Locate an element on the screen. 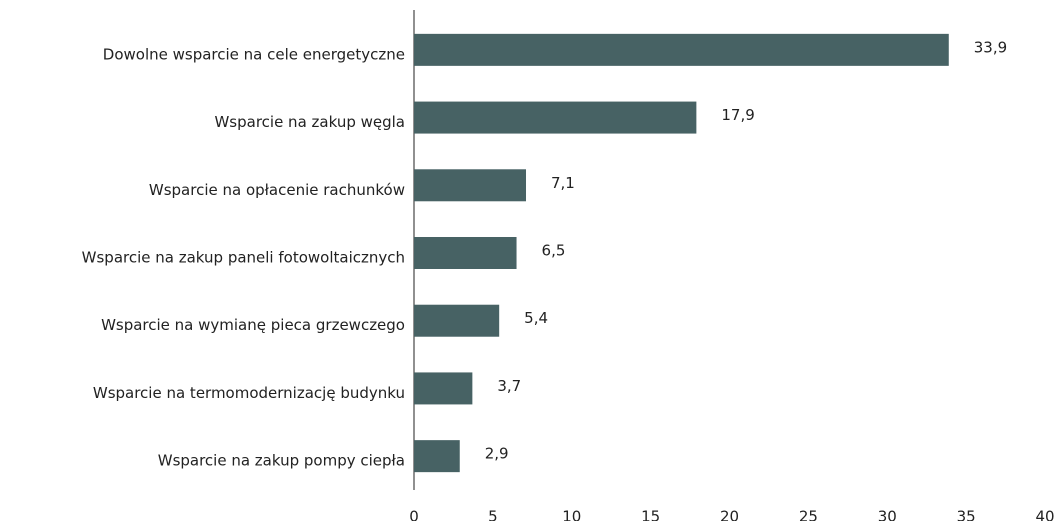 The image size is (1060, 521). x-tick-label: 0 is located at coordinates (414, 514).